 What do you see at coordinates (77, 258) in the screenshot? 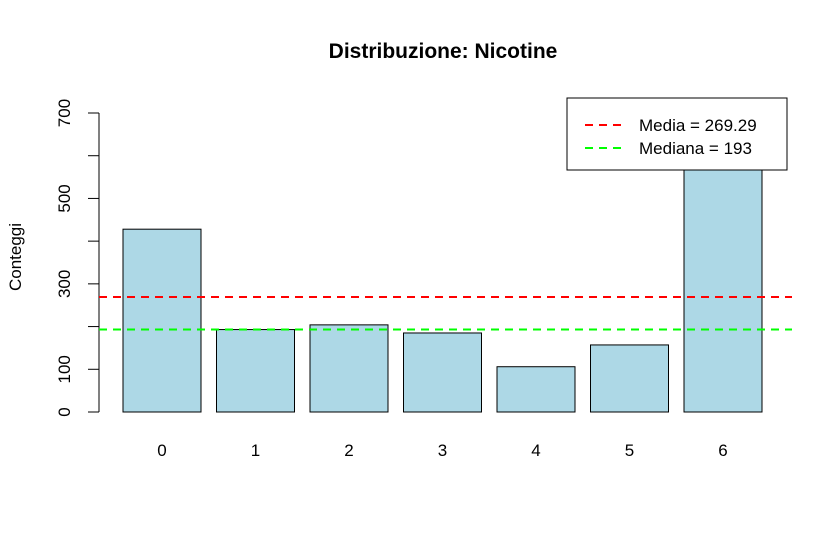
I see `y-axis: 0 100 300 500 700` at bounding box center [77, 258].